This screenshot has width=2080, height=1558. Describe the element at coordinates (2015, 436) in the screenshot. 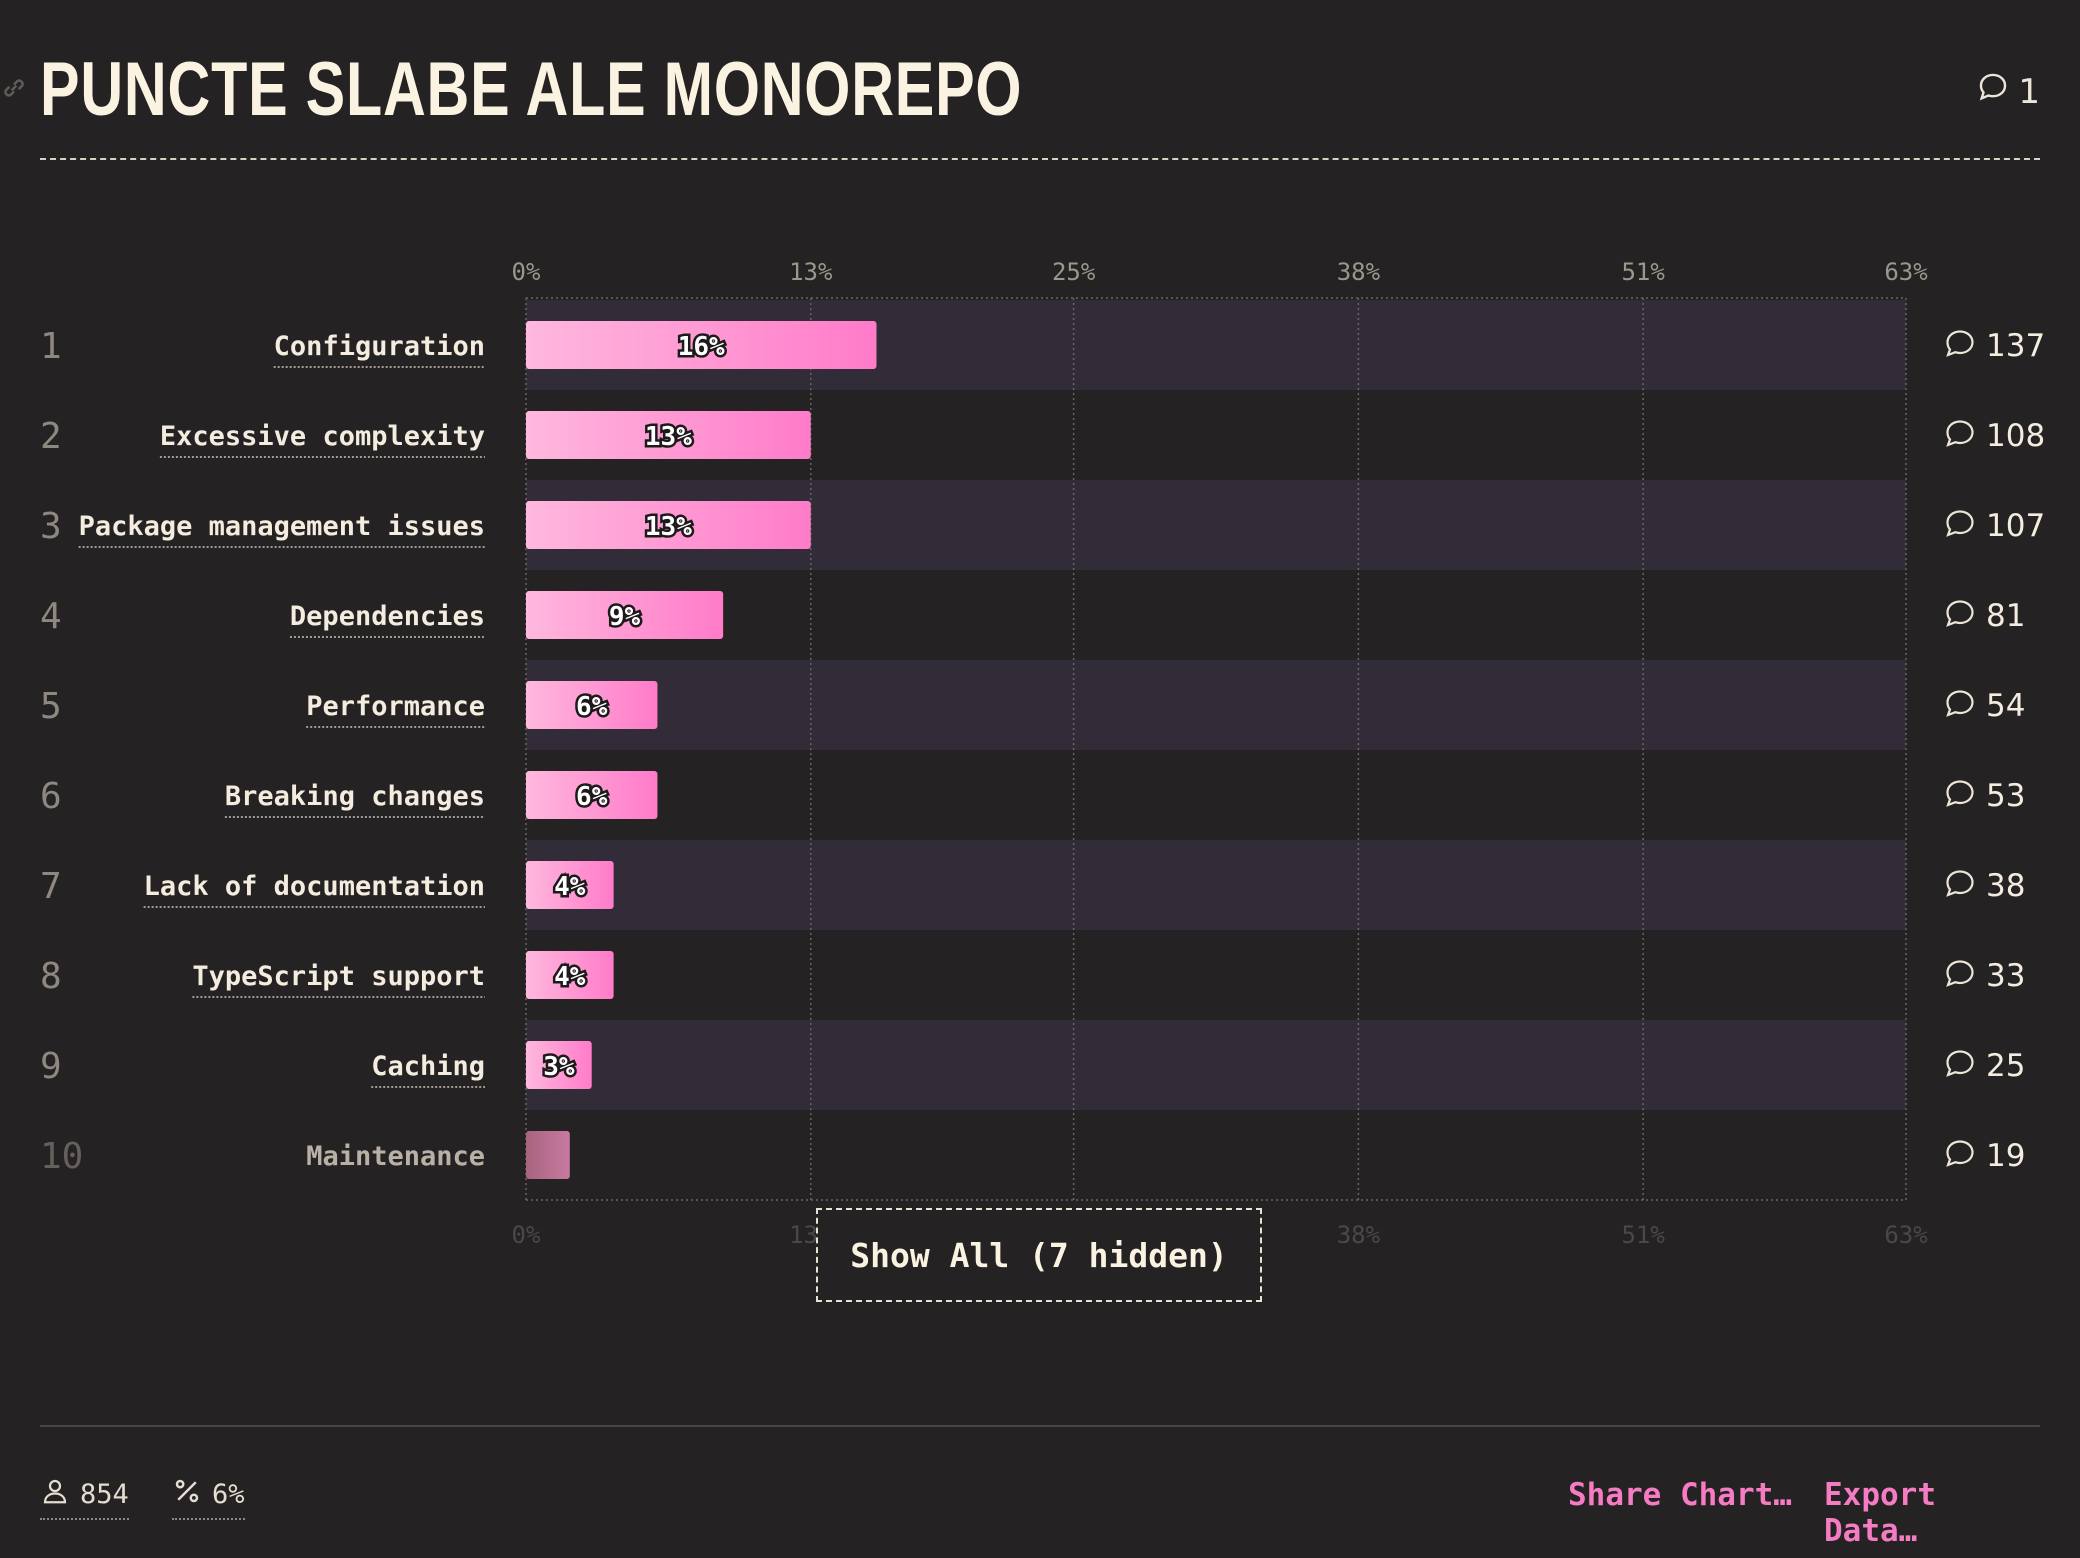

I see `comment-count: 108` at that location.